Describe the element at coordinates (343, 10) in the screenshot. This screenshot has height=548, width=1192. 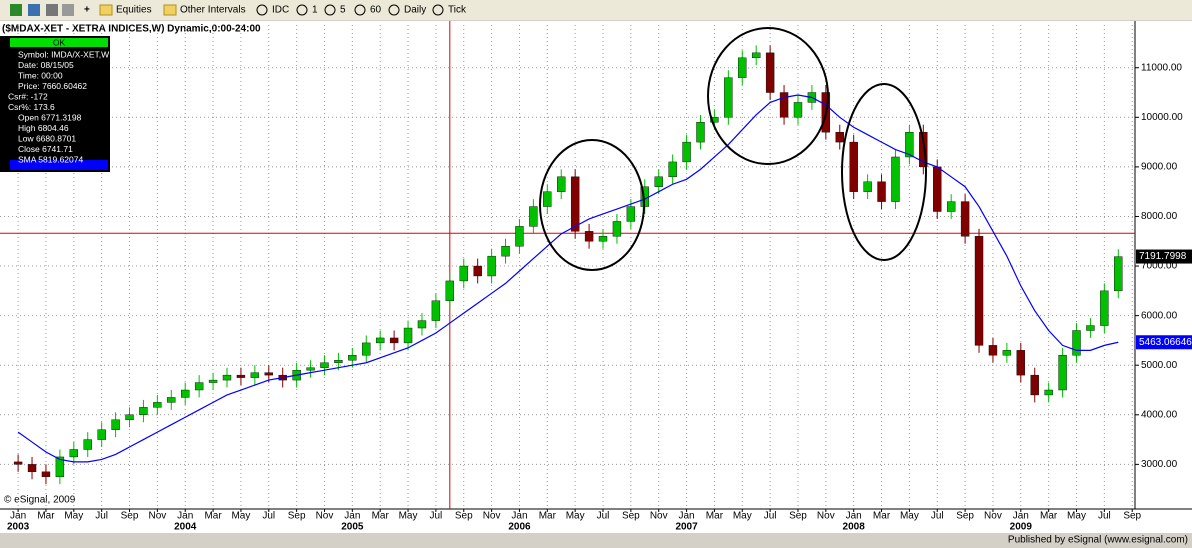
I see `toolbar-button: 5` at that location.